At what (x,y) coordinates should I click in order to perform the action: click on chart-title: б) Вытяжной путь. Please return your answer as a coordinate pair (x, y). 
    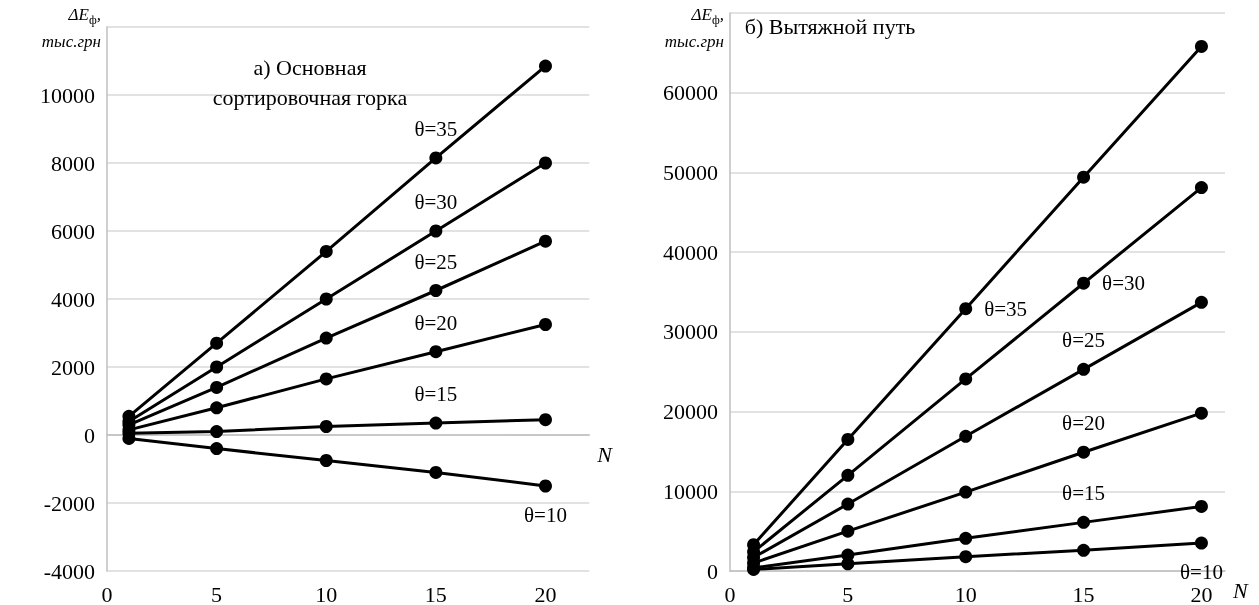
    Looking at the image, I should click on (830, 26).